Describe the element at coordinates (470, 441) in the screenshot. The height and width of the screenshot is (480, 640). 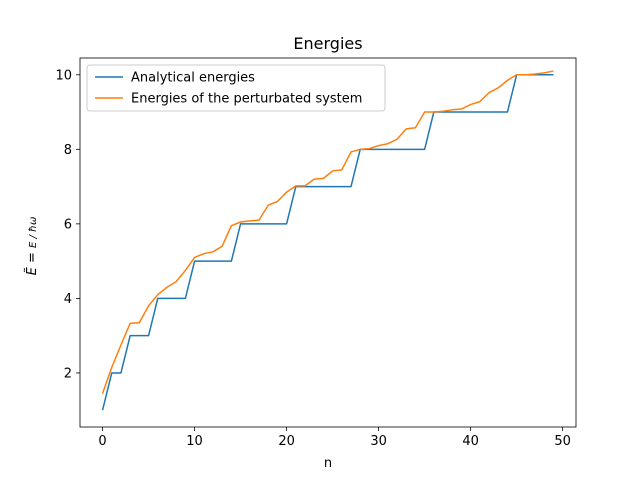
I see `x-tick-label: 40` at that location.